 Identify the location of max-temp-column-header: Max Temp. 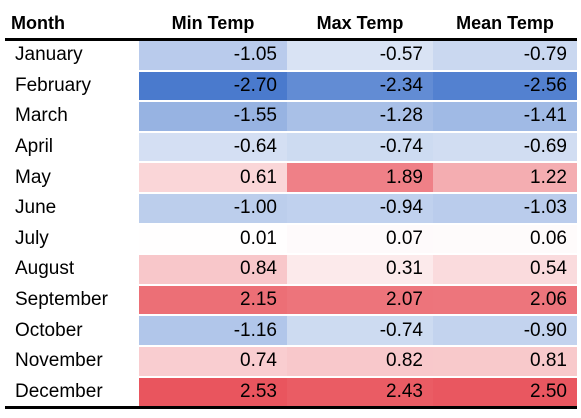
(360, 20).